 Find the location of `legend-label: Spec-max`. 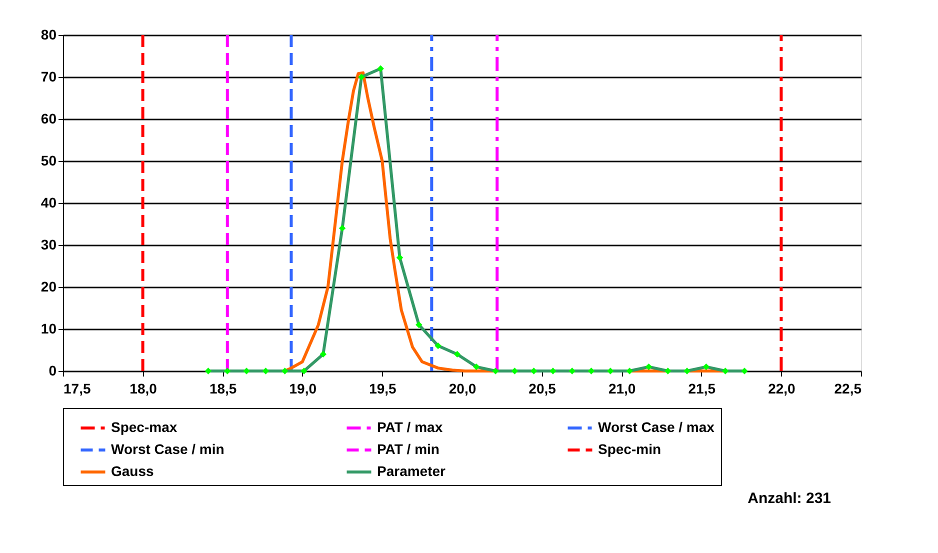

legend-label: Spec-max is located at coordinates (144, 427).